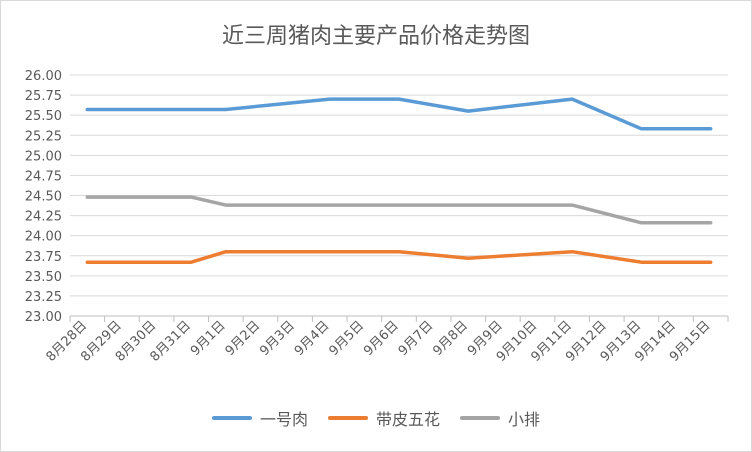 Image resolution: width=752 pixels, height=452 pixels. What do you see at coordinates (243, 338) in the screenshot?
I see `x-tick-label: 9月2日` at bounding box center [243, 338].